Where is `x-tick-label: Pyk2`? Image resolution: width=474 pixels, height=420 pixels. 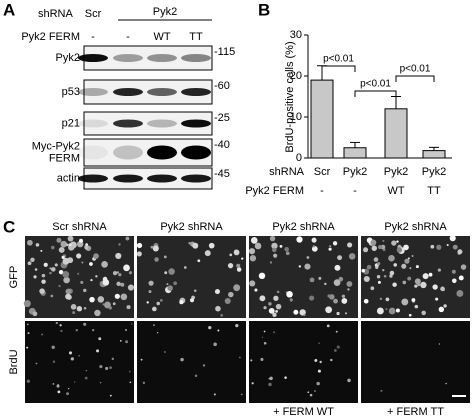
x-tick-label: Pyk2 is located at coordinates (434, 172).